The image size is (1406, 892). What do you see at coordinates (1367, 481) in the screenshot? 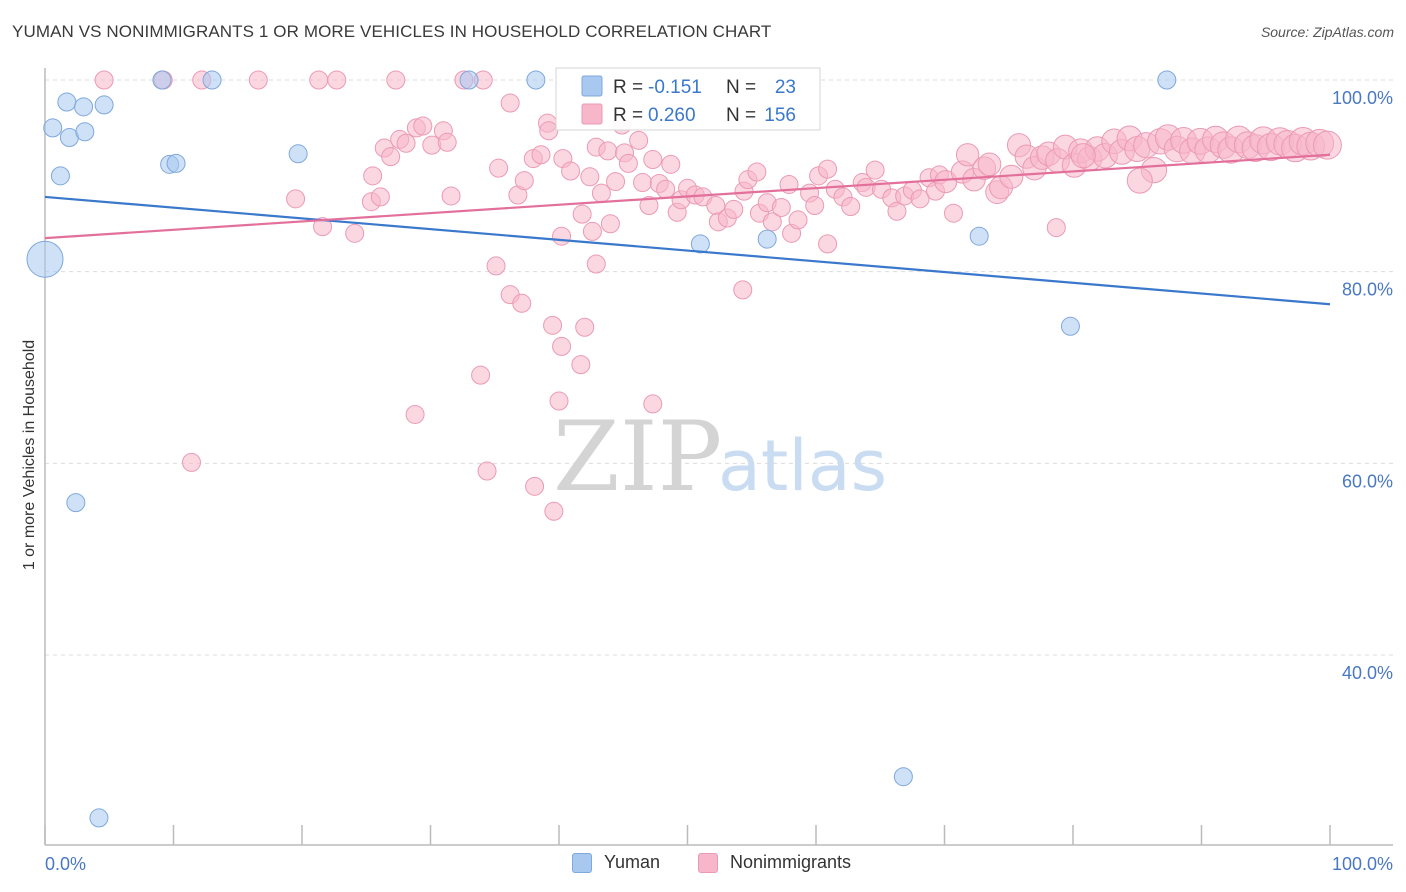
I see `y-tick-label: 60.0%` at bounding box center [1367, 481].